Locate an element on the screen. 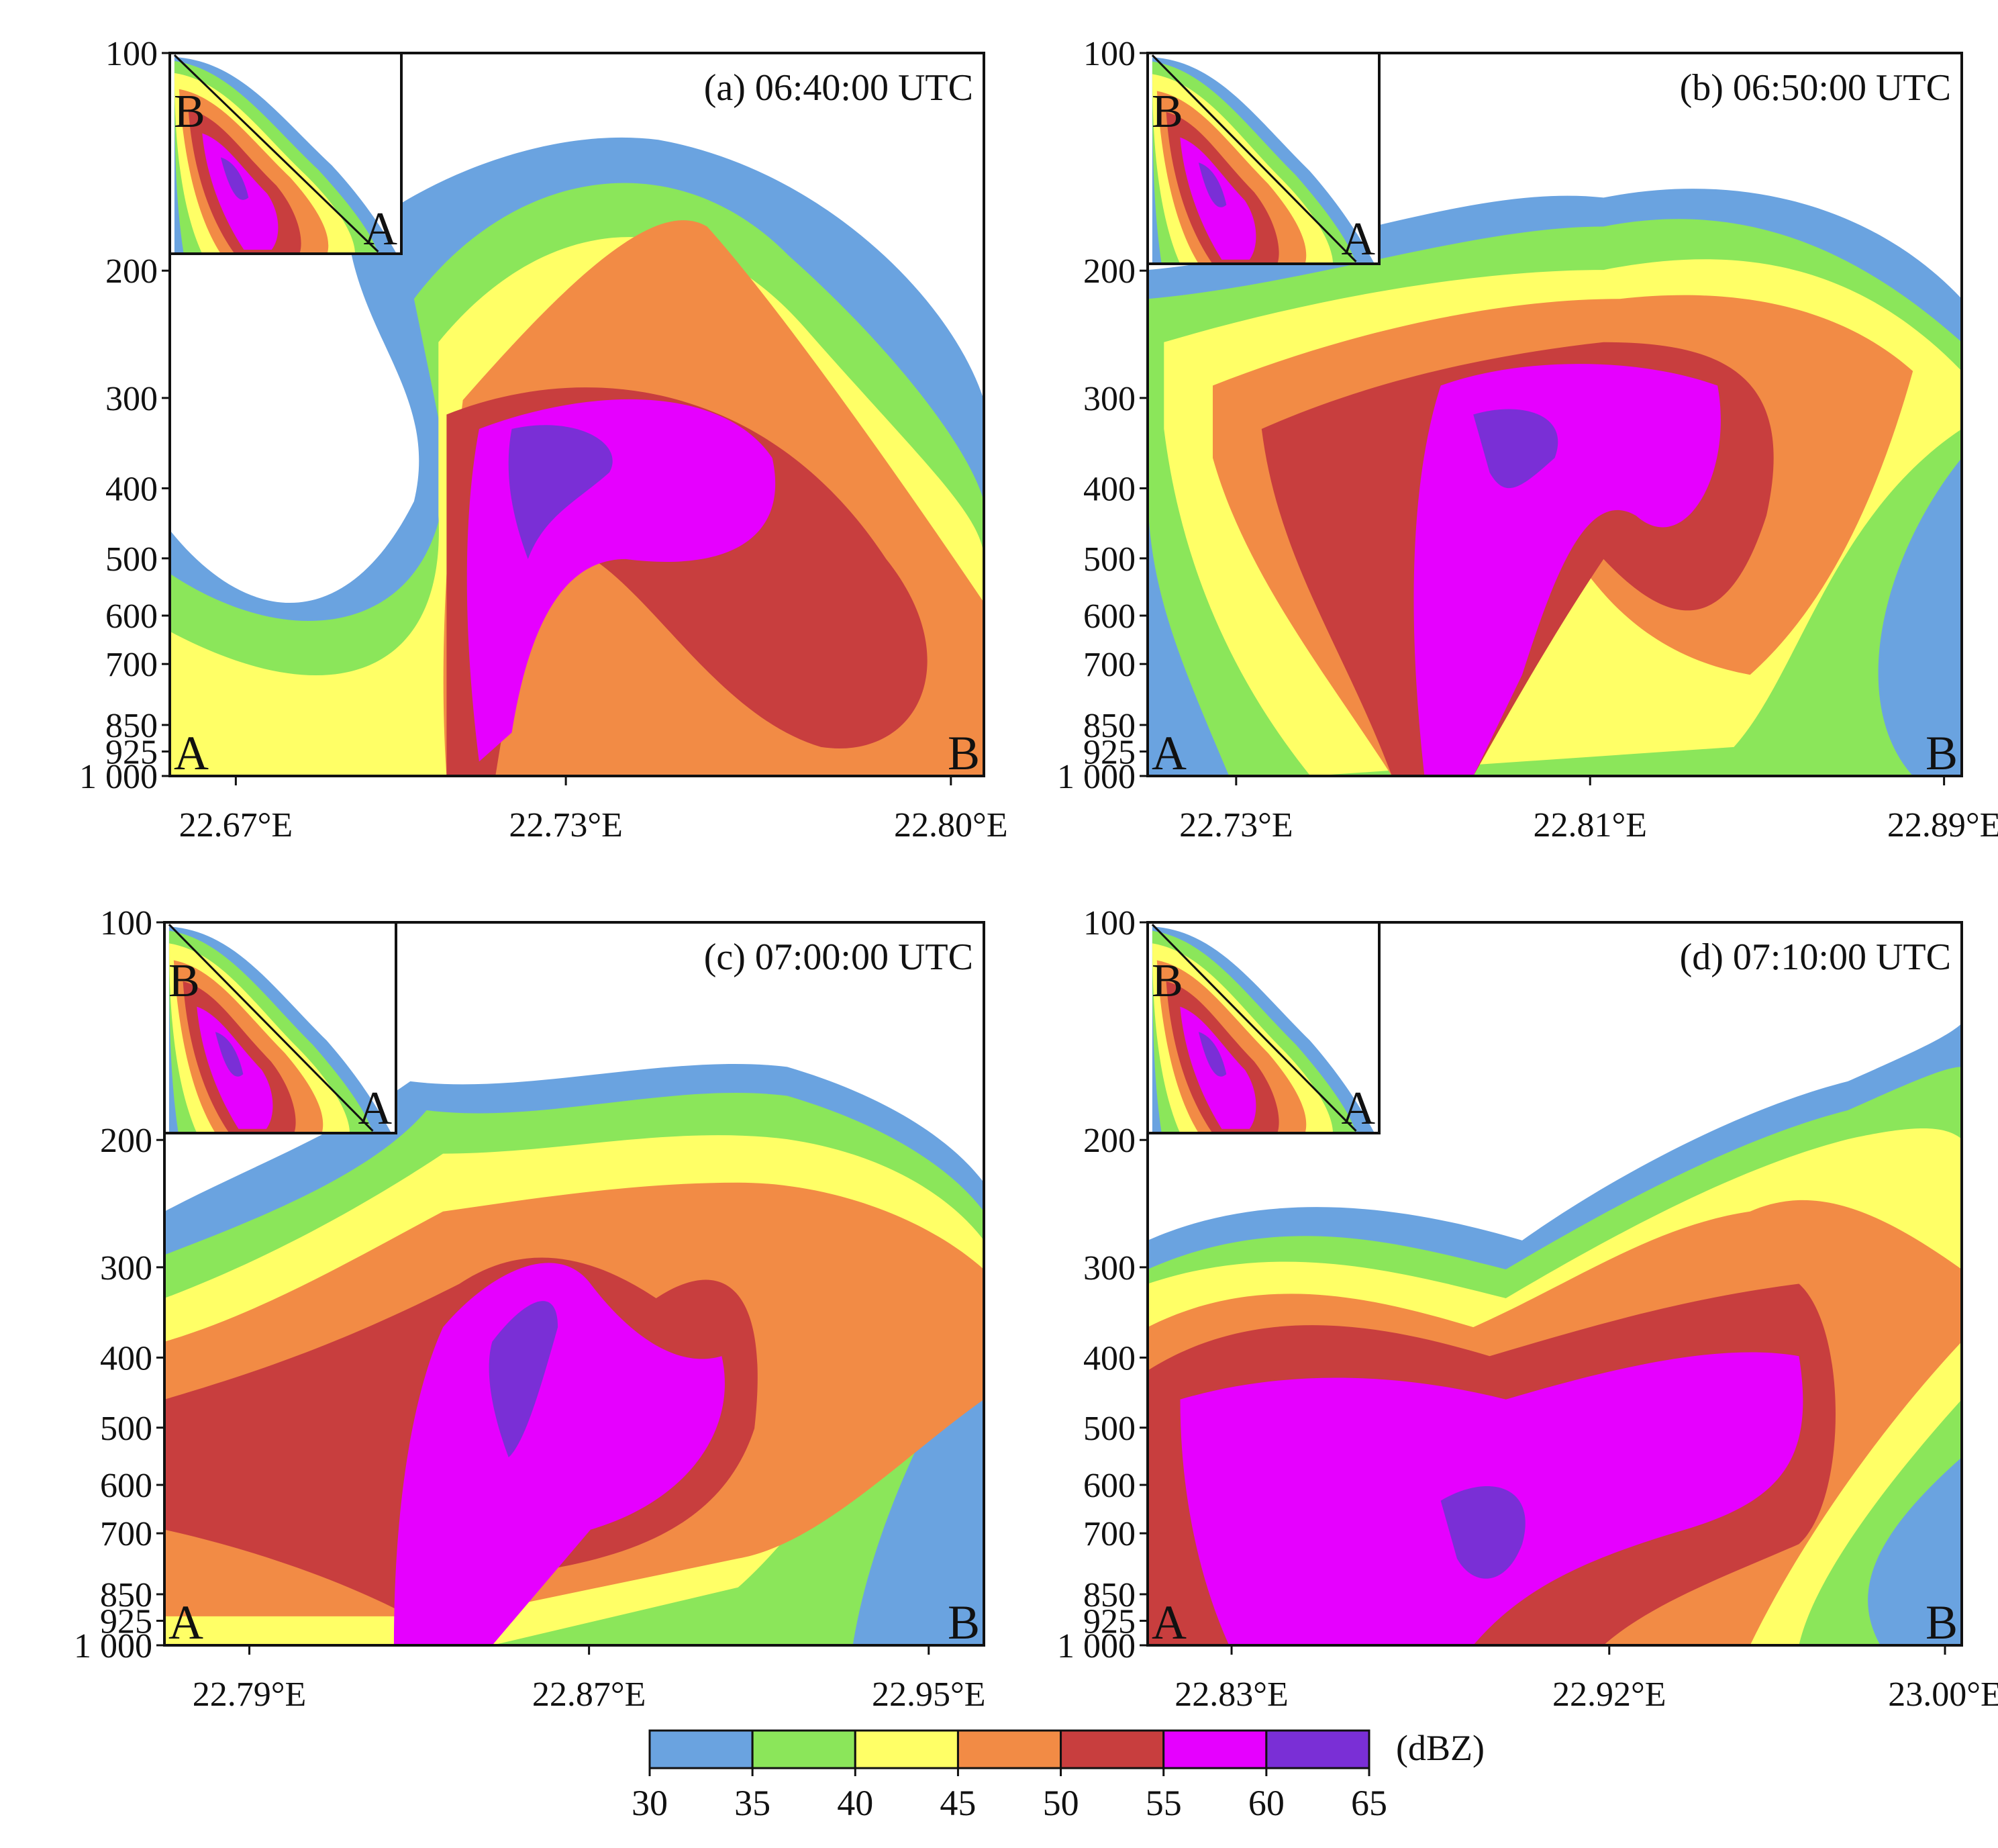 This screenshot has width=1998, height=1848. colorbar-tick-label: 45 is located at coordinates (958, 1803).